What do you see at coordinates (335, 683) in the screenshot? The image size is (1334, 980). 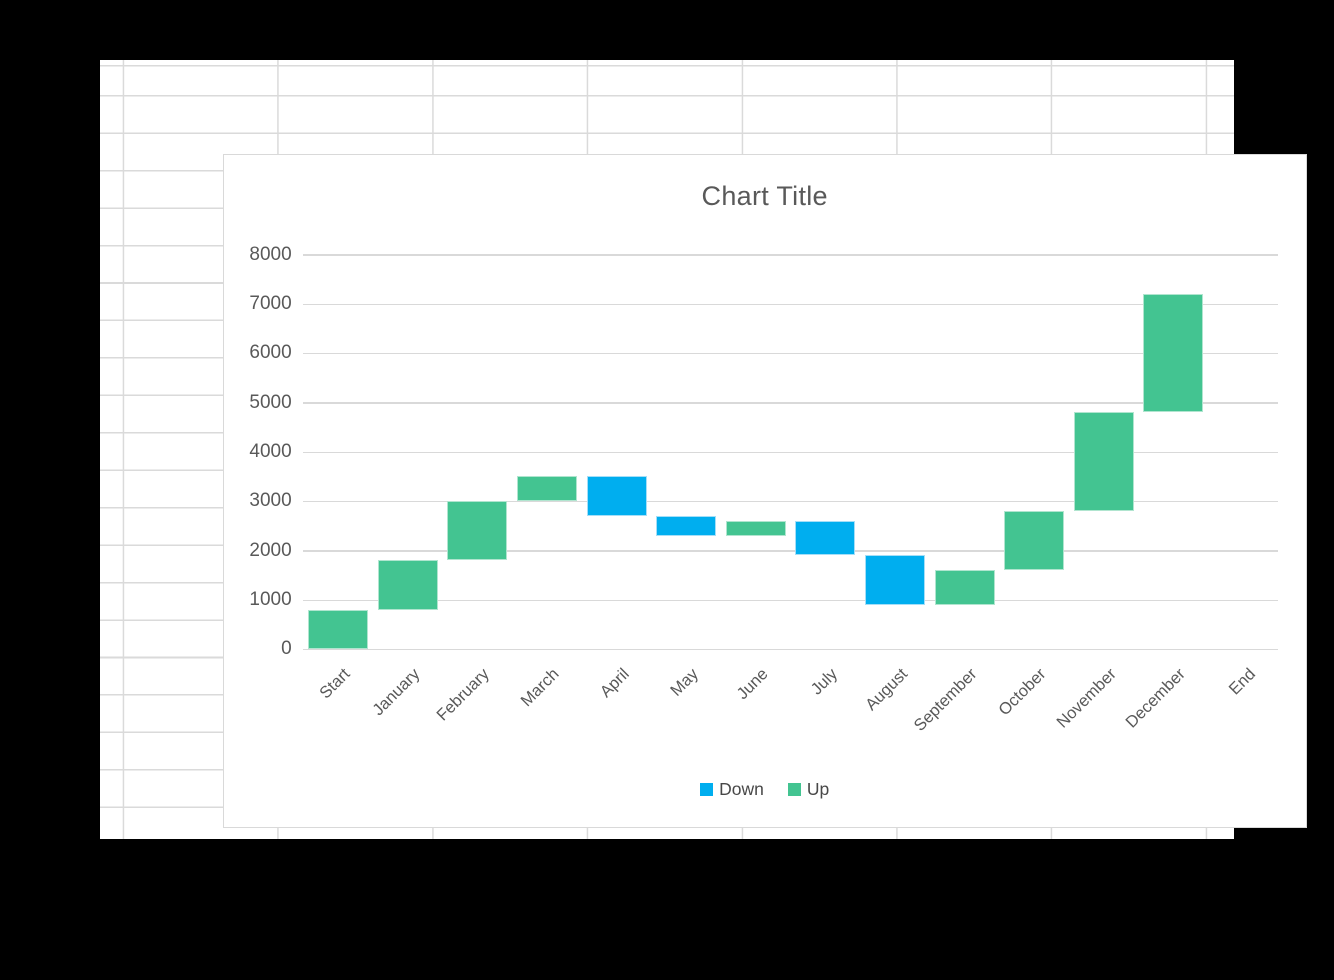 I see `x-axis-tick-label: Start` at bounding box center [335, 683].